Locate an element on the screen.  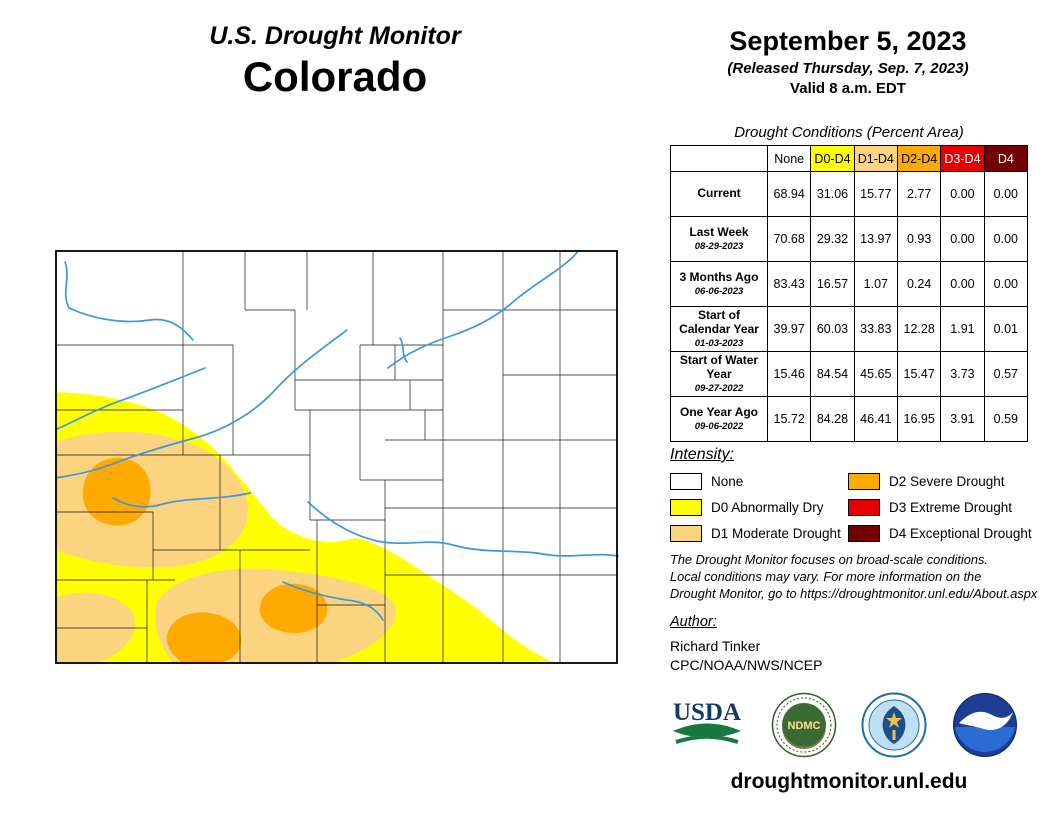
table-cell: 0.01 is located at coordinates (1006, 329).